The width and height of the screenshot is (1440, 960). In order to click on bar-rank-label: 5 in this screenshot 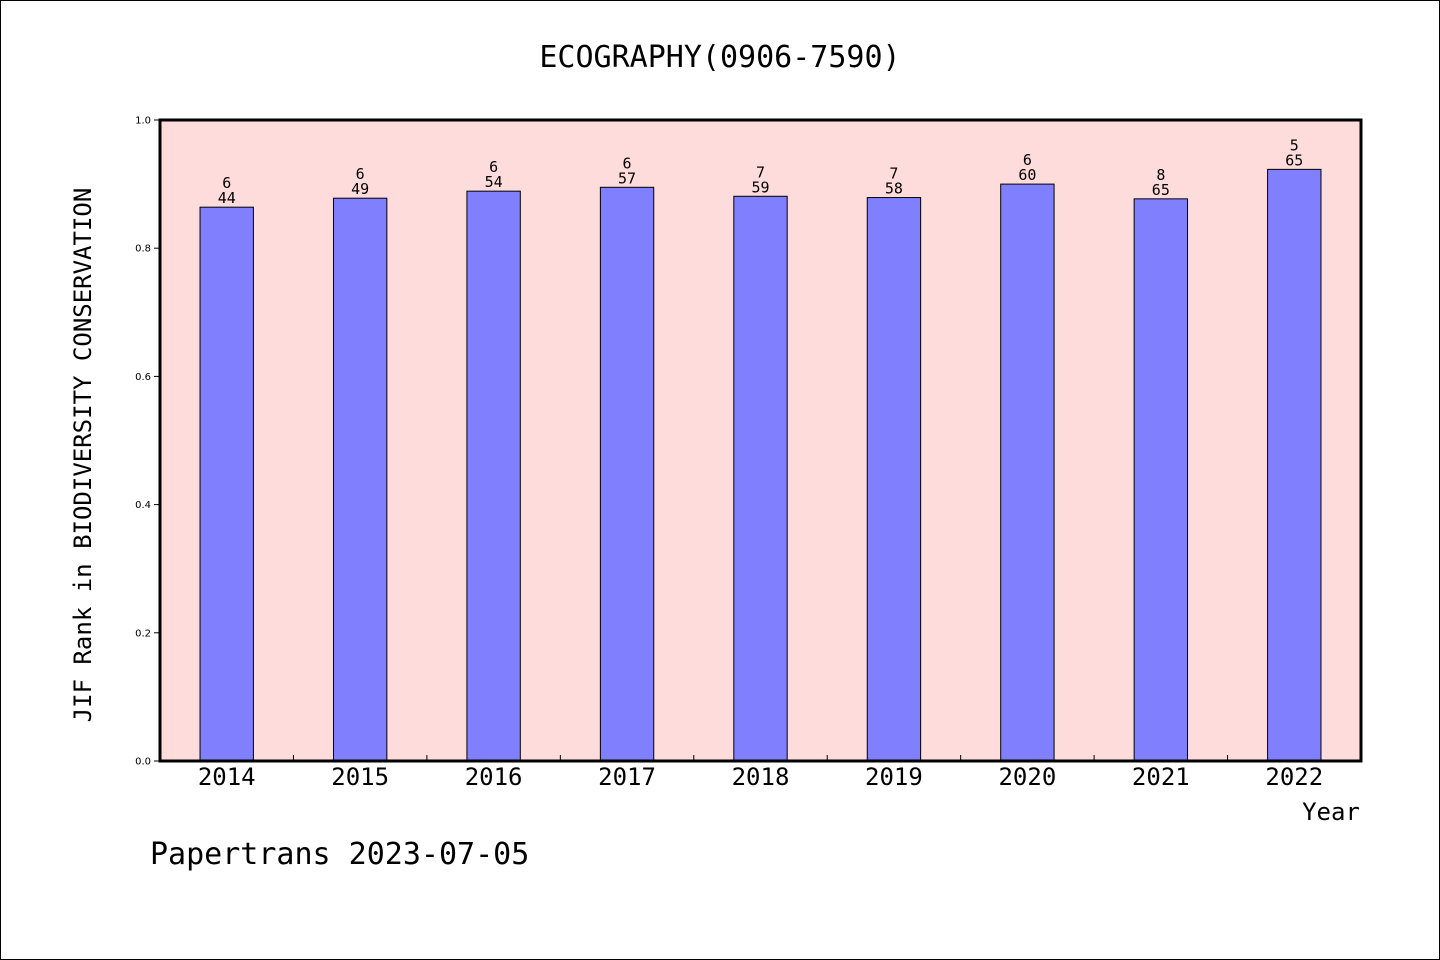, I will do `click(1294, 145)`.